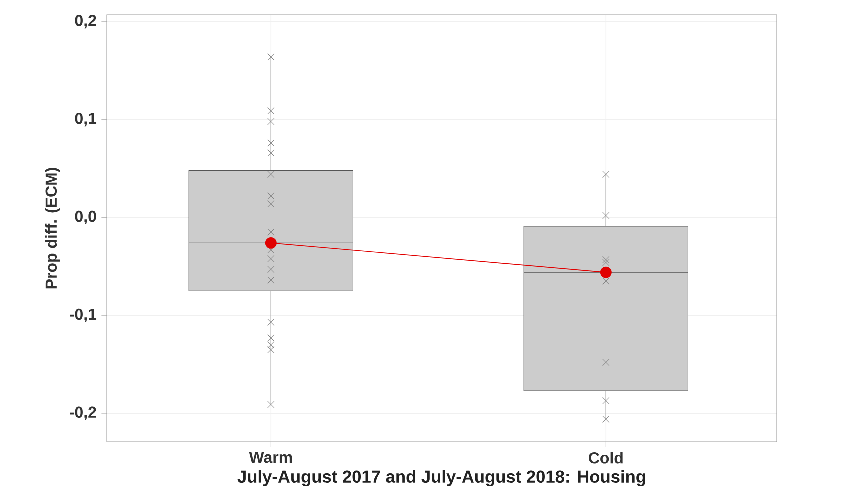 This screenshot has width=845, height=502. Describe the element at coordinates (83, 315) in the screenshot. I see `y-tick-label: -0,1` at that location.